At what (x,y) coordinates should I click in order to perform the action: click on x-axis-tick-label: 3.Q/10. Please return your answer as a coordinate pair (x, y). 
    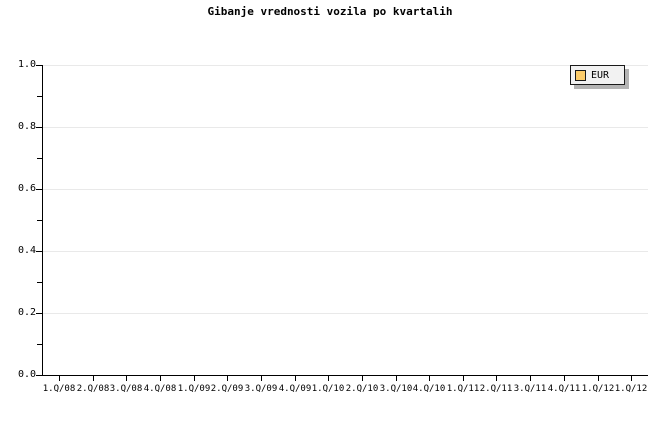
    Looking at the image, I should click on (396, 389).